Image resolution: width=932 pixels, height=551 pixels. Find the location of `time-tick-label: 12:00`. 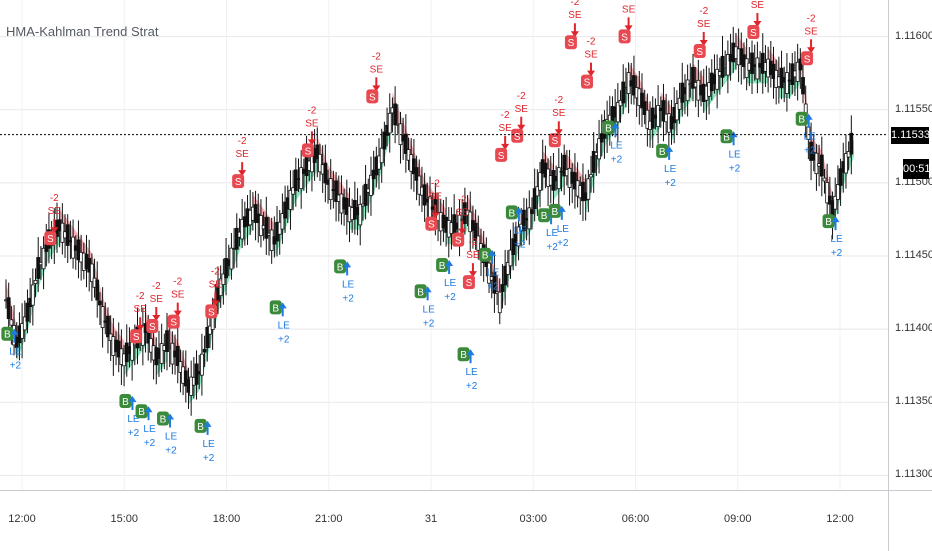

time-tick-label: 12:00 is located at coordinates (840, 519).